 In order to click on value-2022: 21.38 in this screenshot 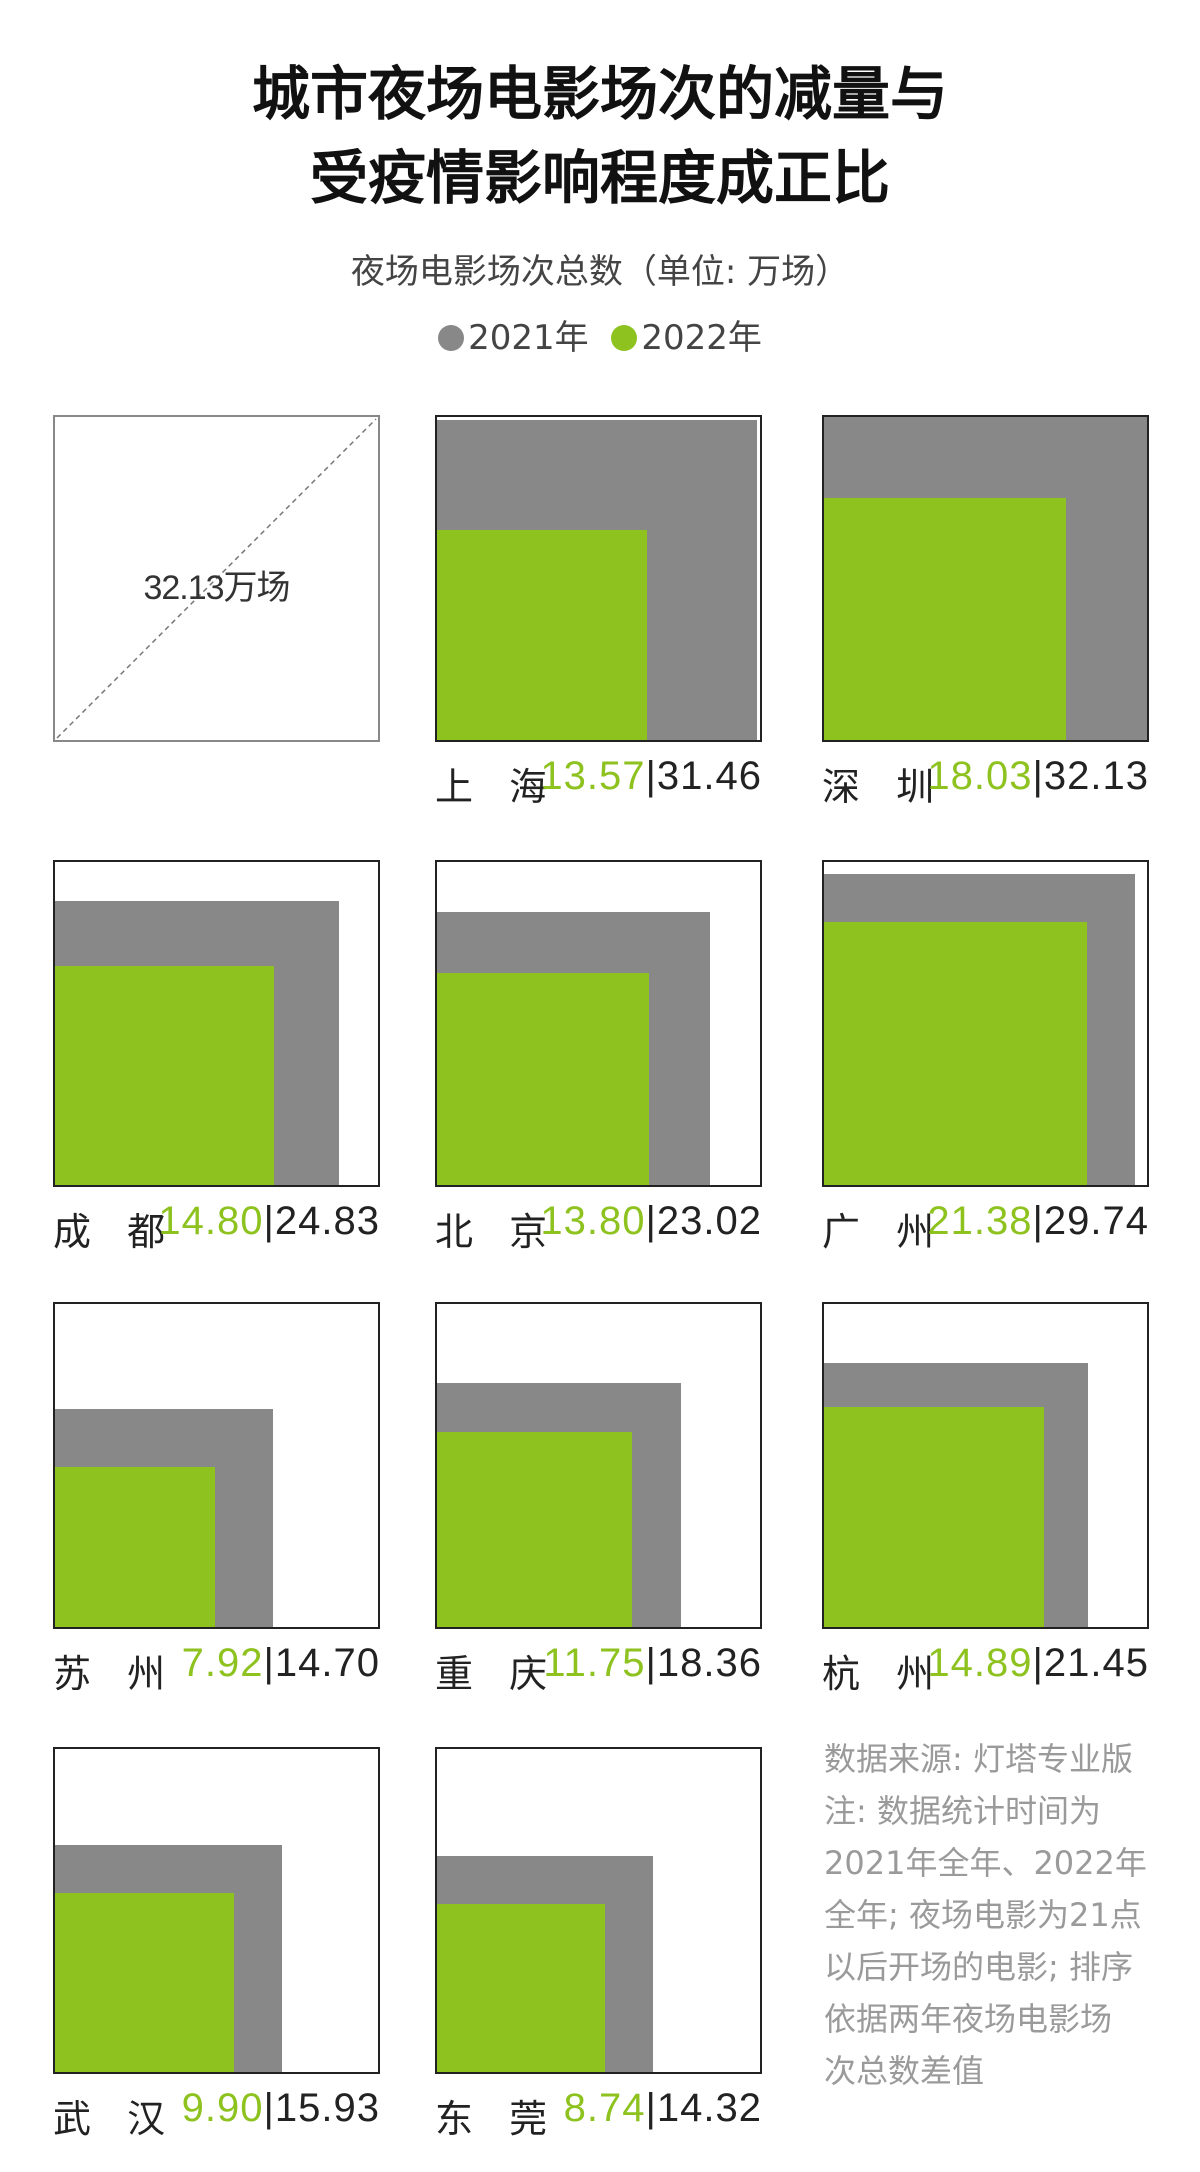, I will do `click(980, 1221)`.